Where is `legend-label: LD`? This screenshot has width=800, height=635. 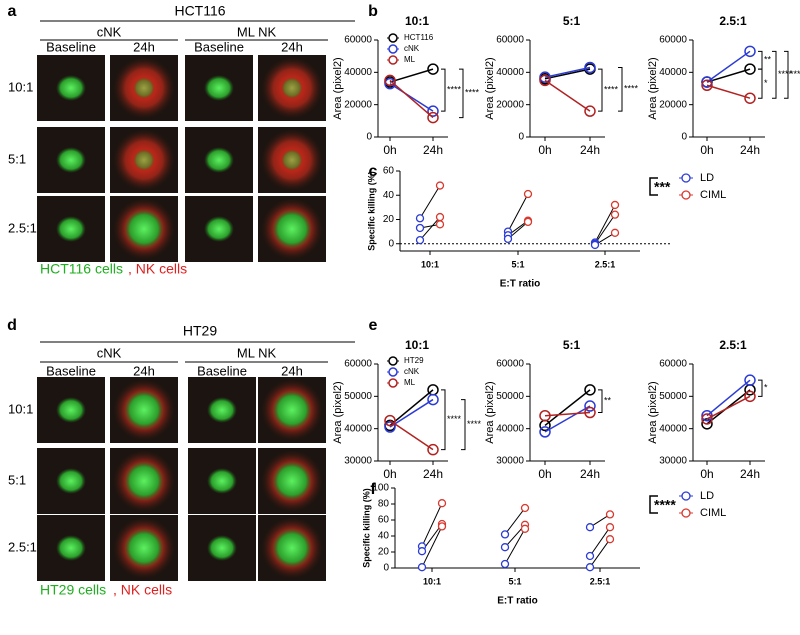
legend-label: LD is located at coordinates (707, 496).